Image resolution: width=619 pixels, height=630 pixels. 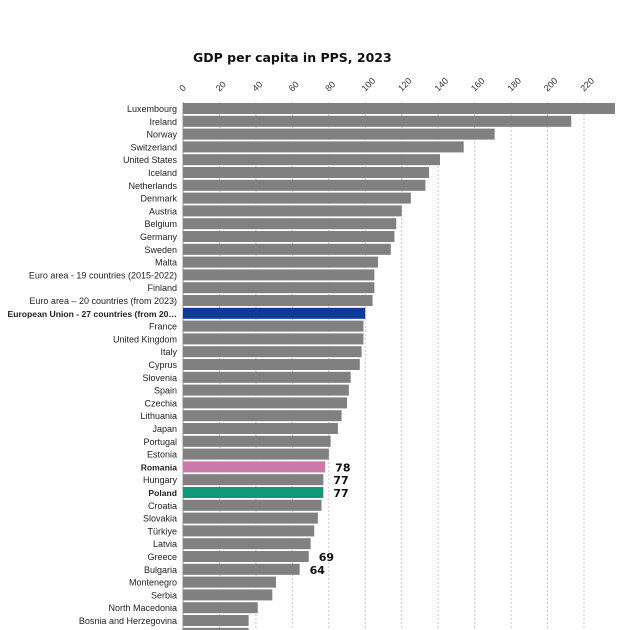 I want to click on x-tick-label: 100, so click(x=369, y=85).